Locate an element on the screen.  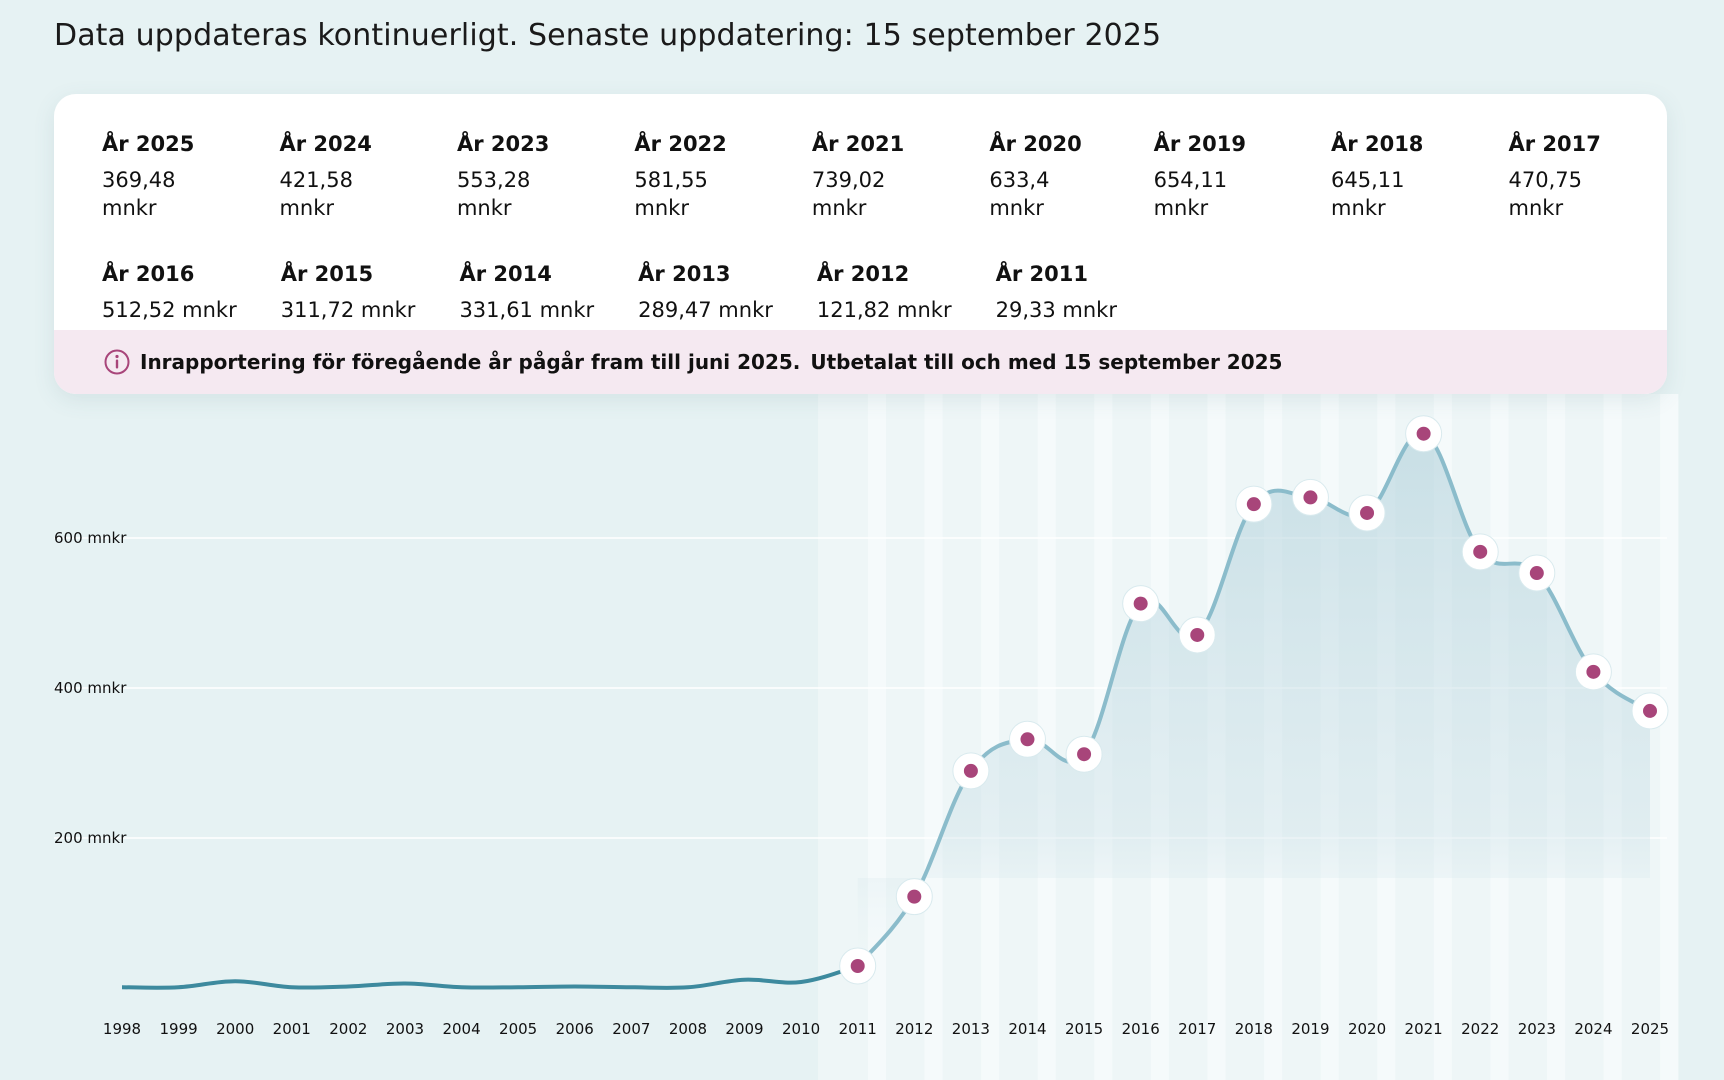
year-value: 369,48 mnkr is located at coordinates (139, 194).